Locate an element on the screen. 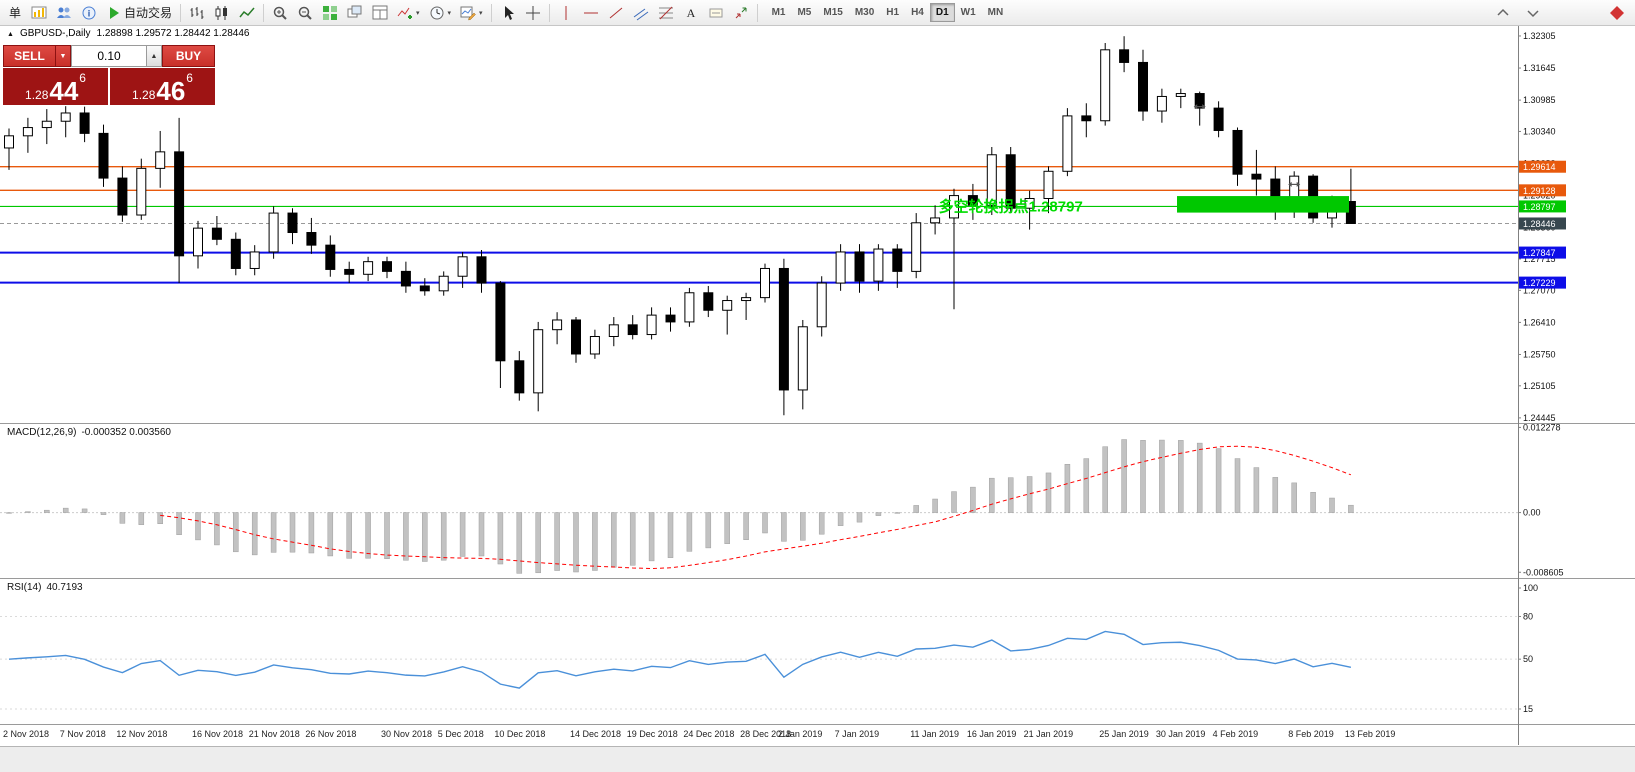  chevron-down-icon: ▼ is located at coordinates (63, 56).